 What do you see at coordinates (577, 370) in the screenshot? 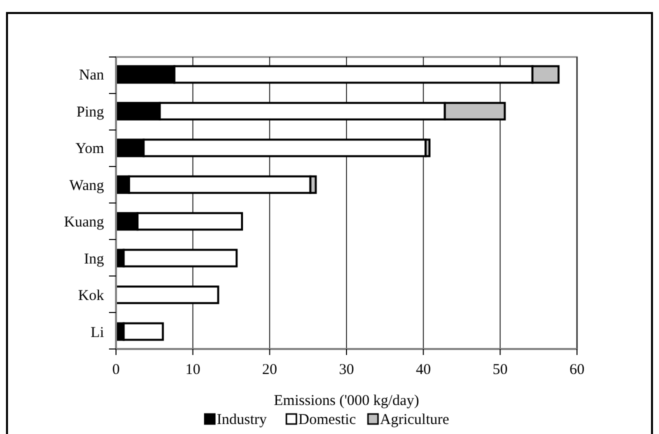
I see `x-tick-label: 60` at bounding box center [577, 370].